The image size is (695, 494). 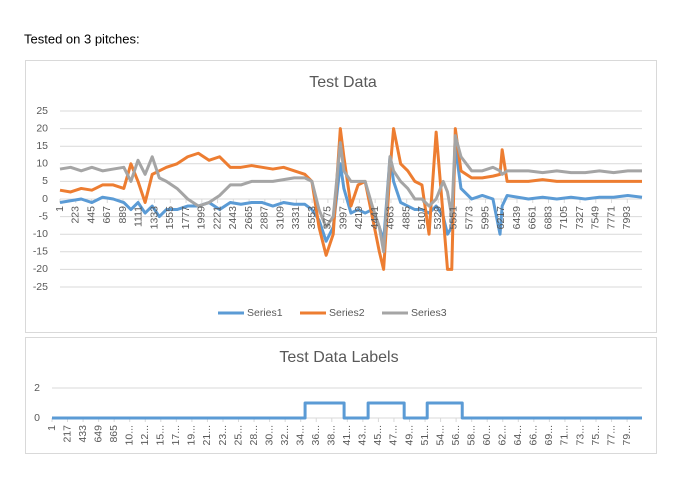 I want to click on legend-label: Series3, so click(x=429, y=313).